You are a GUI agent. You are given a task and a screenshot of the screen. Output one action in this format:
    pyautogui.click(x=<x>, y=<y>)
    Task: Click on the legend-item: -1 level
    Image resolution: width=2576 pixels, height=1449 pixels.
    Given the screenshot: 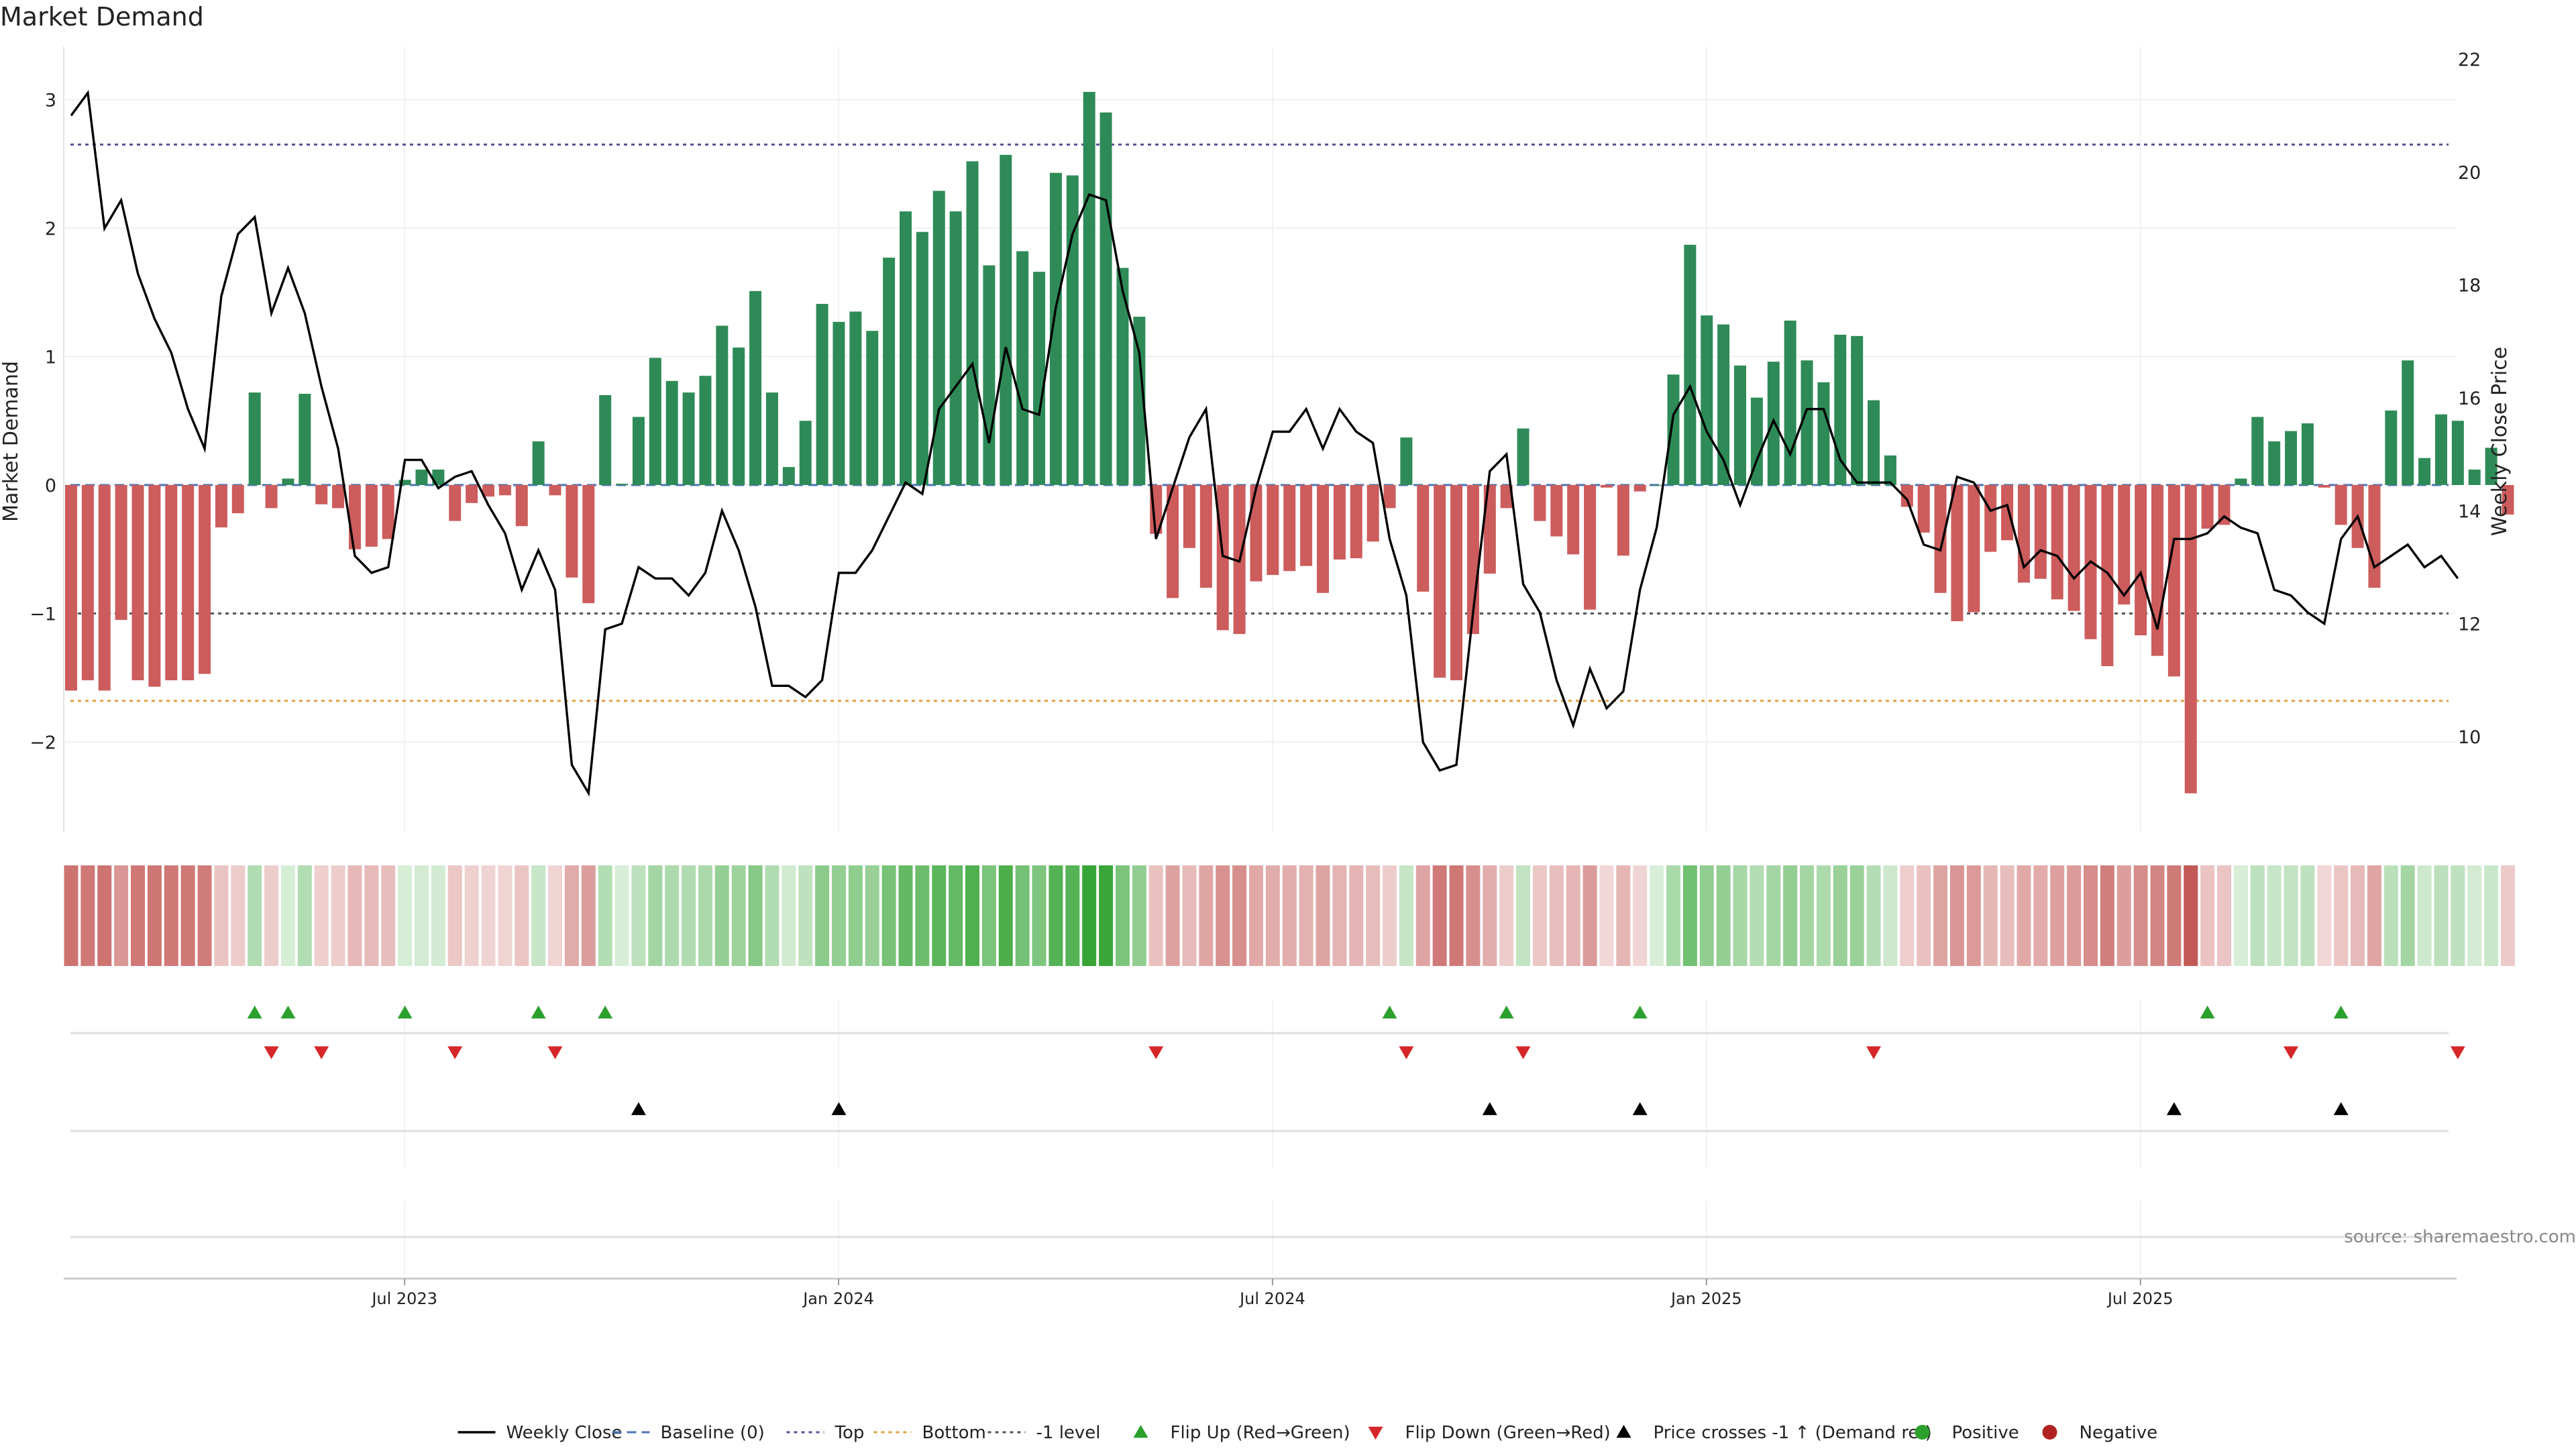 What is the action you would take?
    pyautogui.click(x=1044, y=1433)
    